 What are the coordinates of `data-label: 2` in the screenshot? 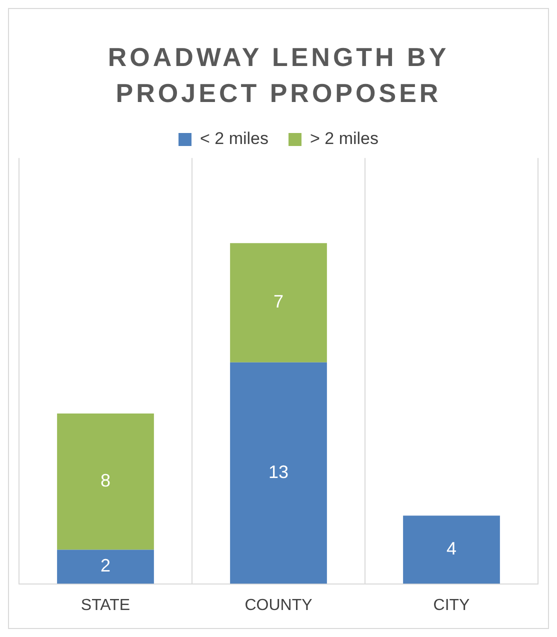 It's located at (105, 566).